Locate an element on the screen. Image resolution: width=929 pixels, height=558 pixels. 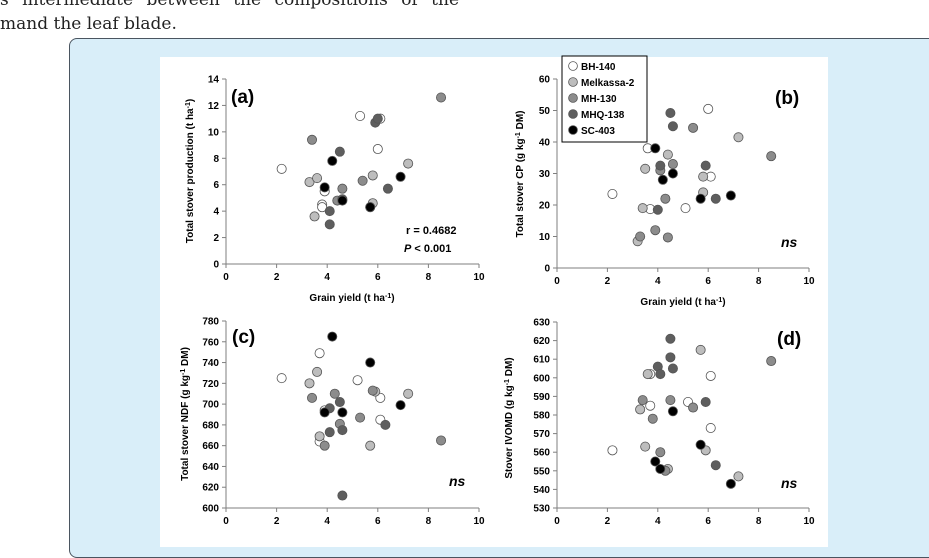
p-value-annotation: P < 0.001 is located at coordinates (427, 249).